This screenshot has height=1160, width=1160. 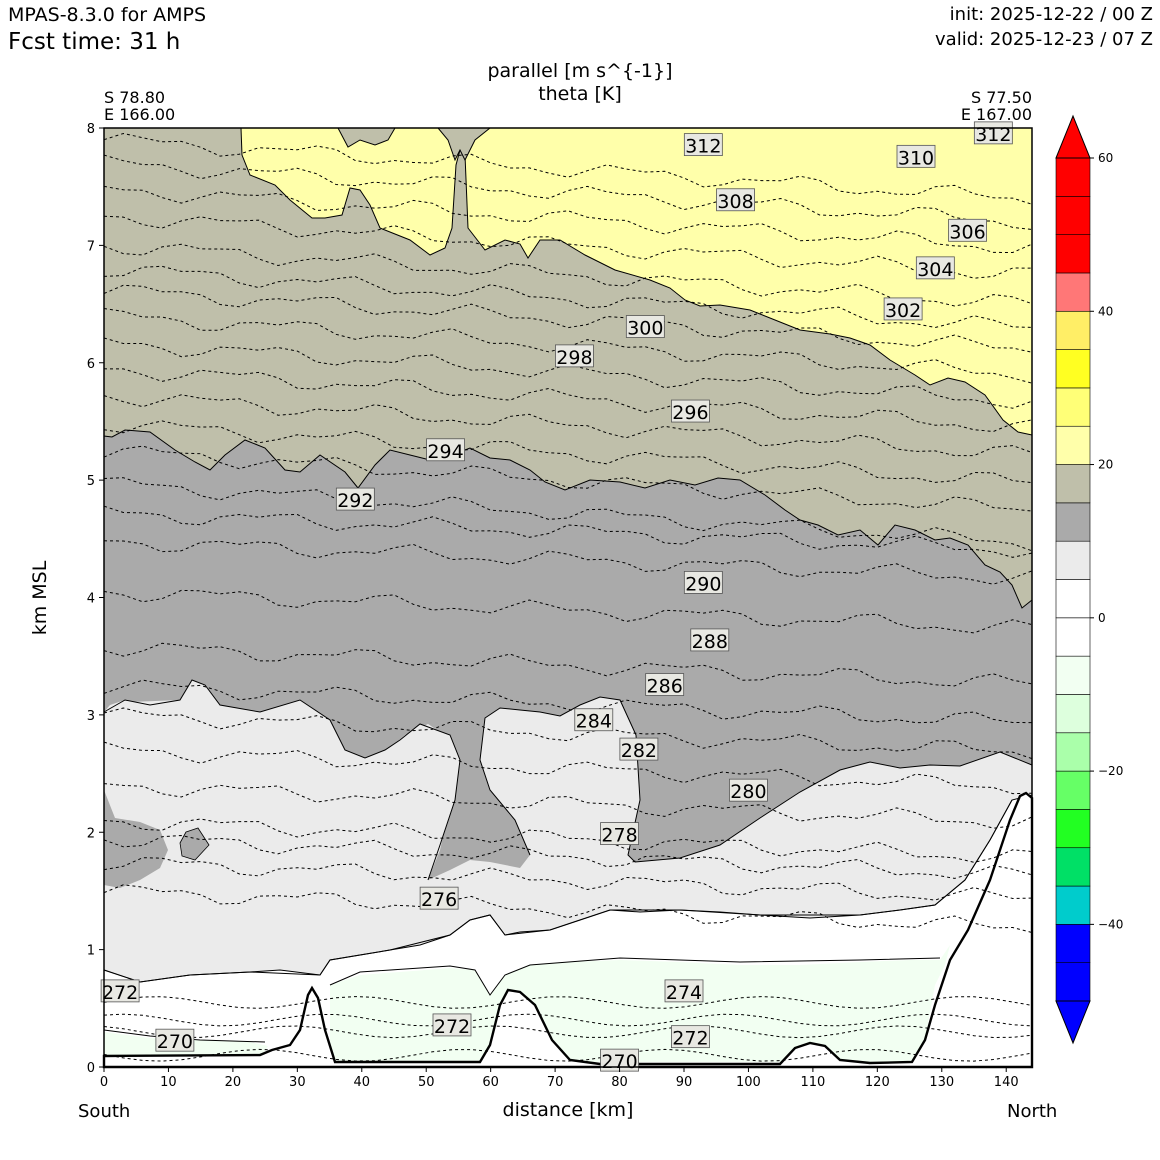 I want to click on x-tick-label: 60, so click(x=490, y=1082).